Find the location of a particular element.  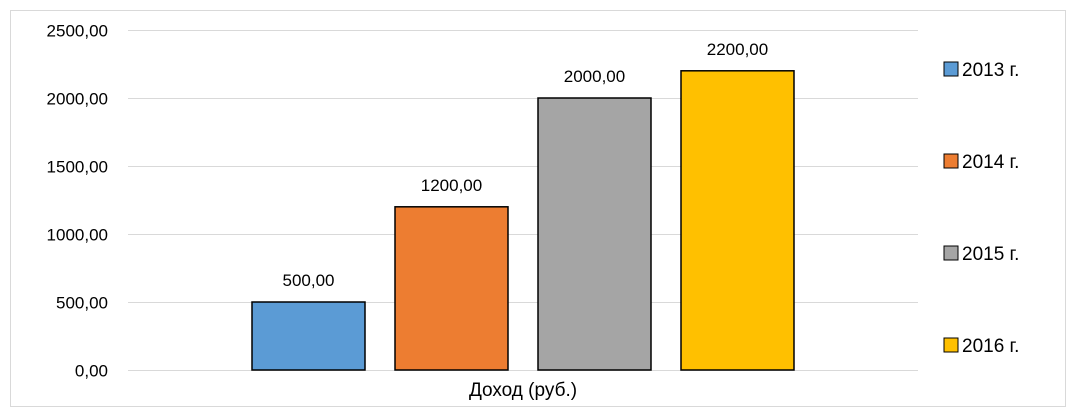

y-tick-label: 0,00 is located at coordinates (91, 371).